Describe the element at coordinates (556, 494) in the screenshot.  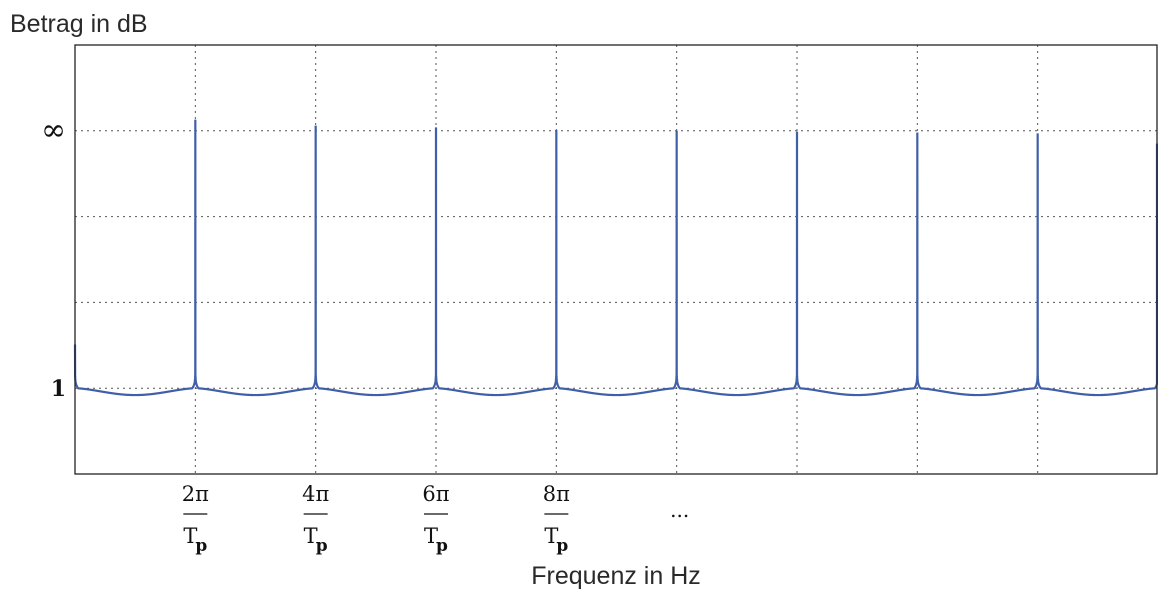
I see `x-tick-numerator: 8π` at that location.